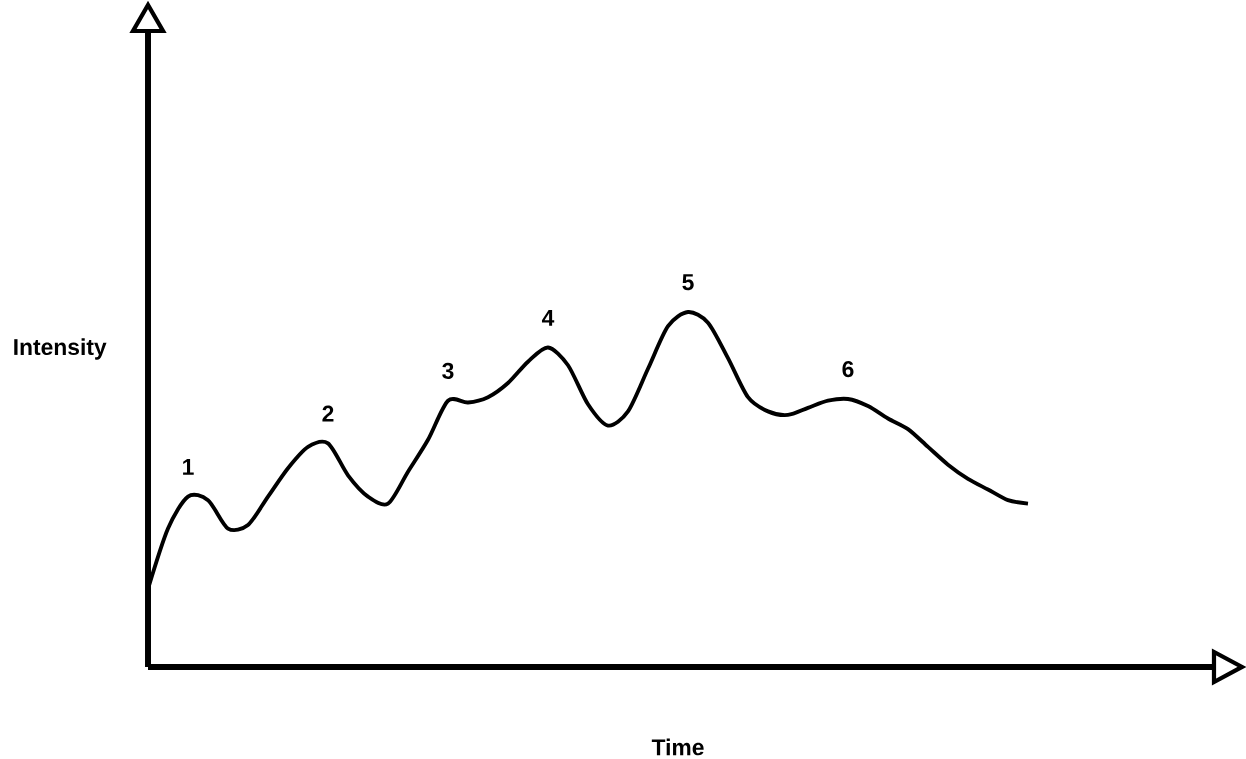 This screenshot has width=1246, height=759. I want to click on annotation: 4, so click(548, 317).